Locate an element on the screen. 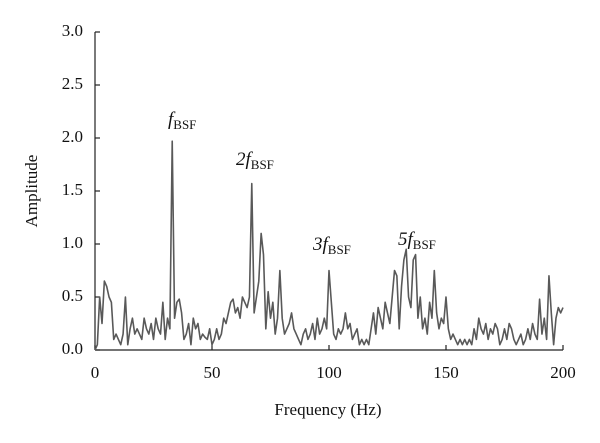 Image resolution: width=600 pixels, height=443 pixels. y-tick-label: 2.5 is located at coordinates (72, 83).